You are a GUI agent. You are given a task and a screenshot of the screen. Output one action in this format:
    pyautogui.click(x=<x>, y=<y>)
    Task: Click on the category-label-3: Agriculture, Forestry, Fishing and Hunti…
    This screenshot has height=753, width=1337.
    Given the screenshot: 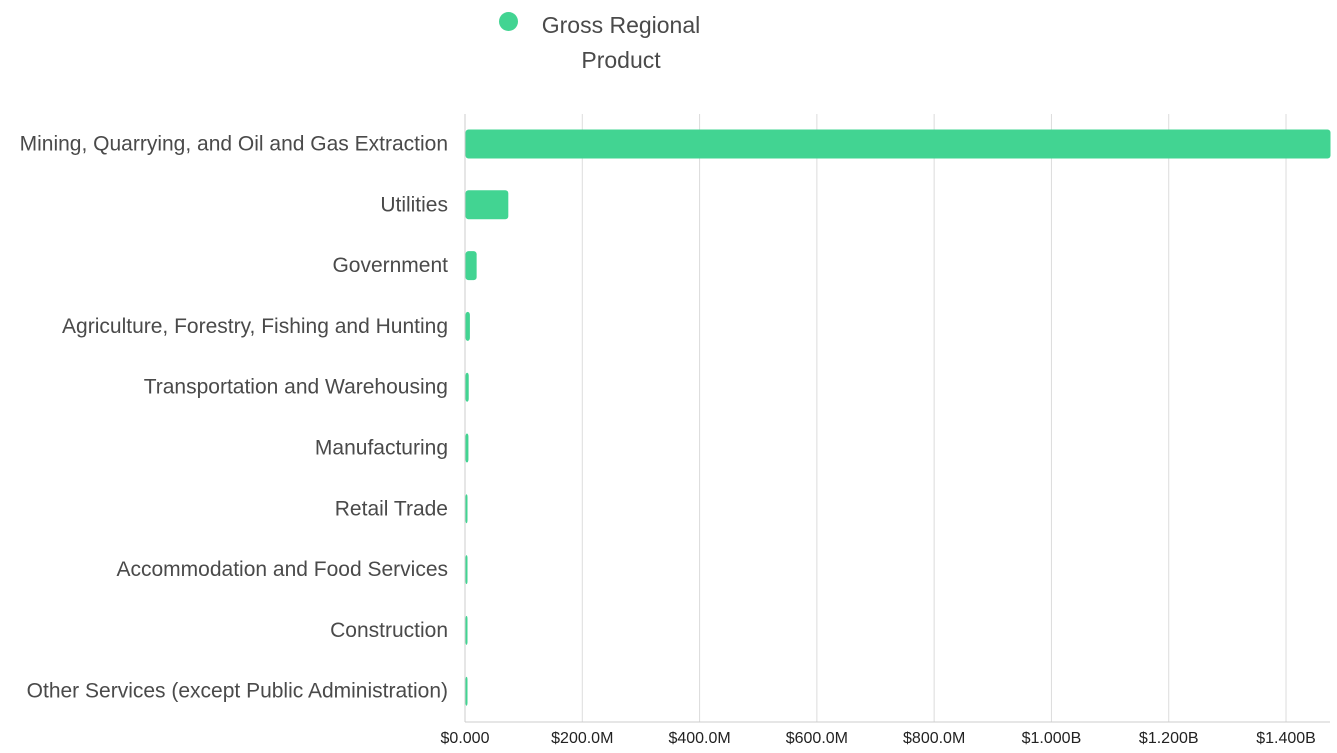 What is the action you would take?
    pyautogui.click(x=255, y=326)
    